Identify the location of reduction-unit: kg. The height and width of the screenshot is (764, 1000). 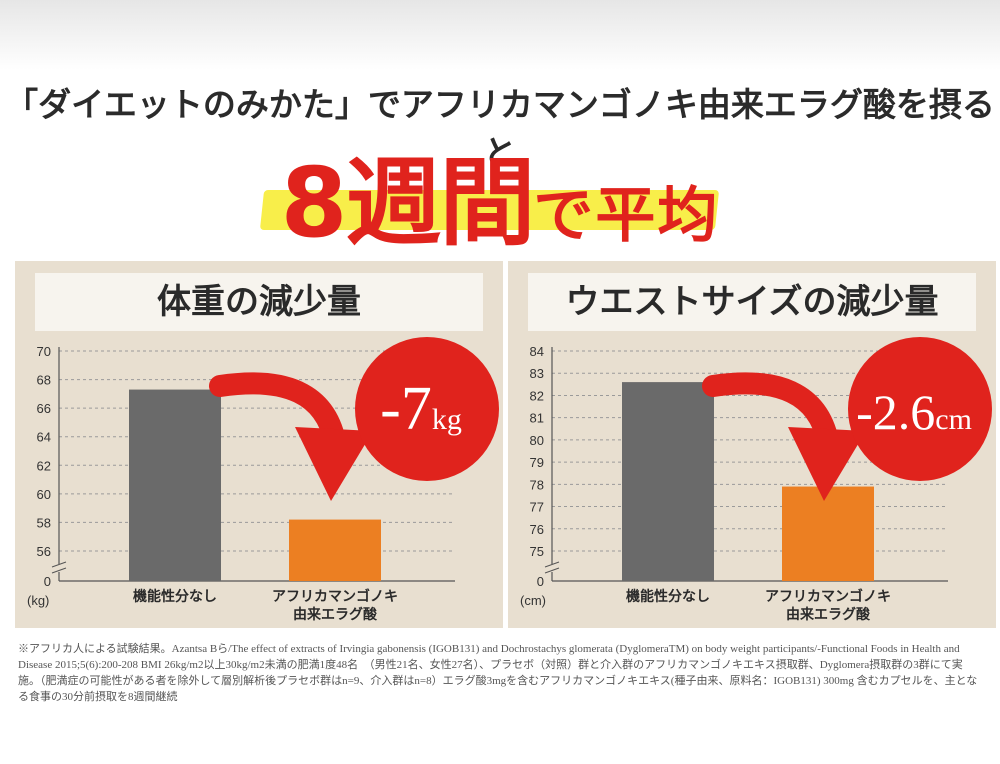
(447, 419).